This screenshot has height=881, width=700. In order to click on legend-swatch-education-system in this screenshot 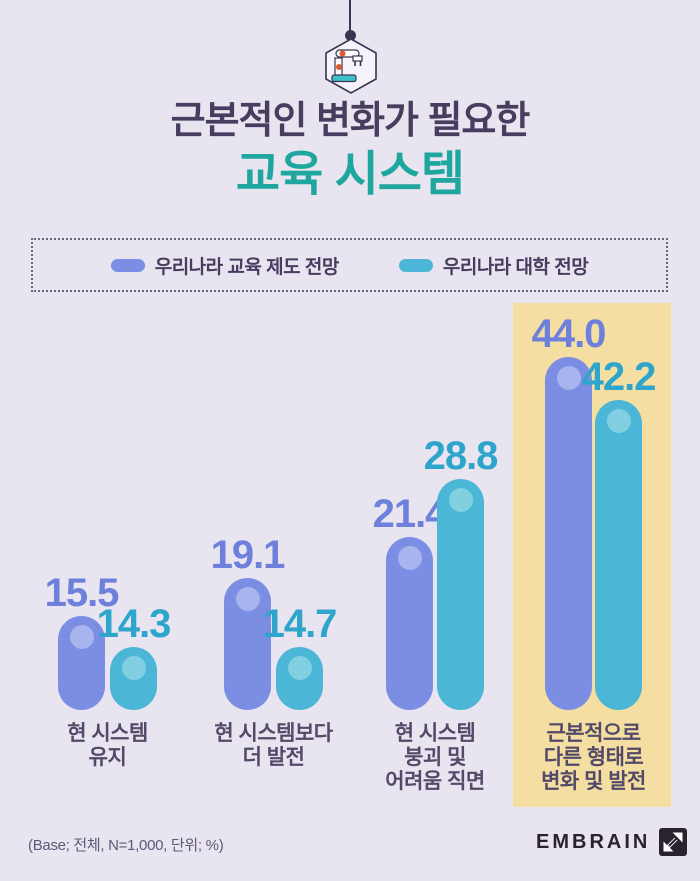, I will do `click(127, 265)`.